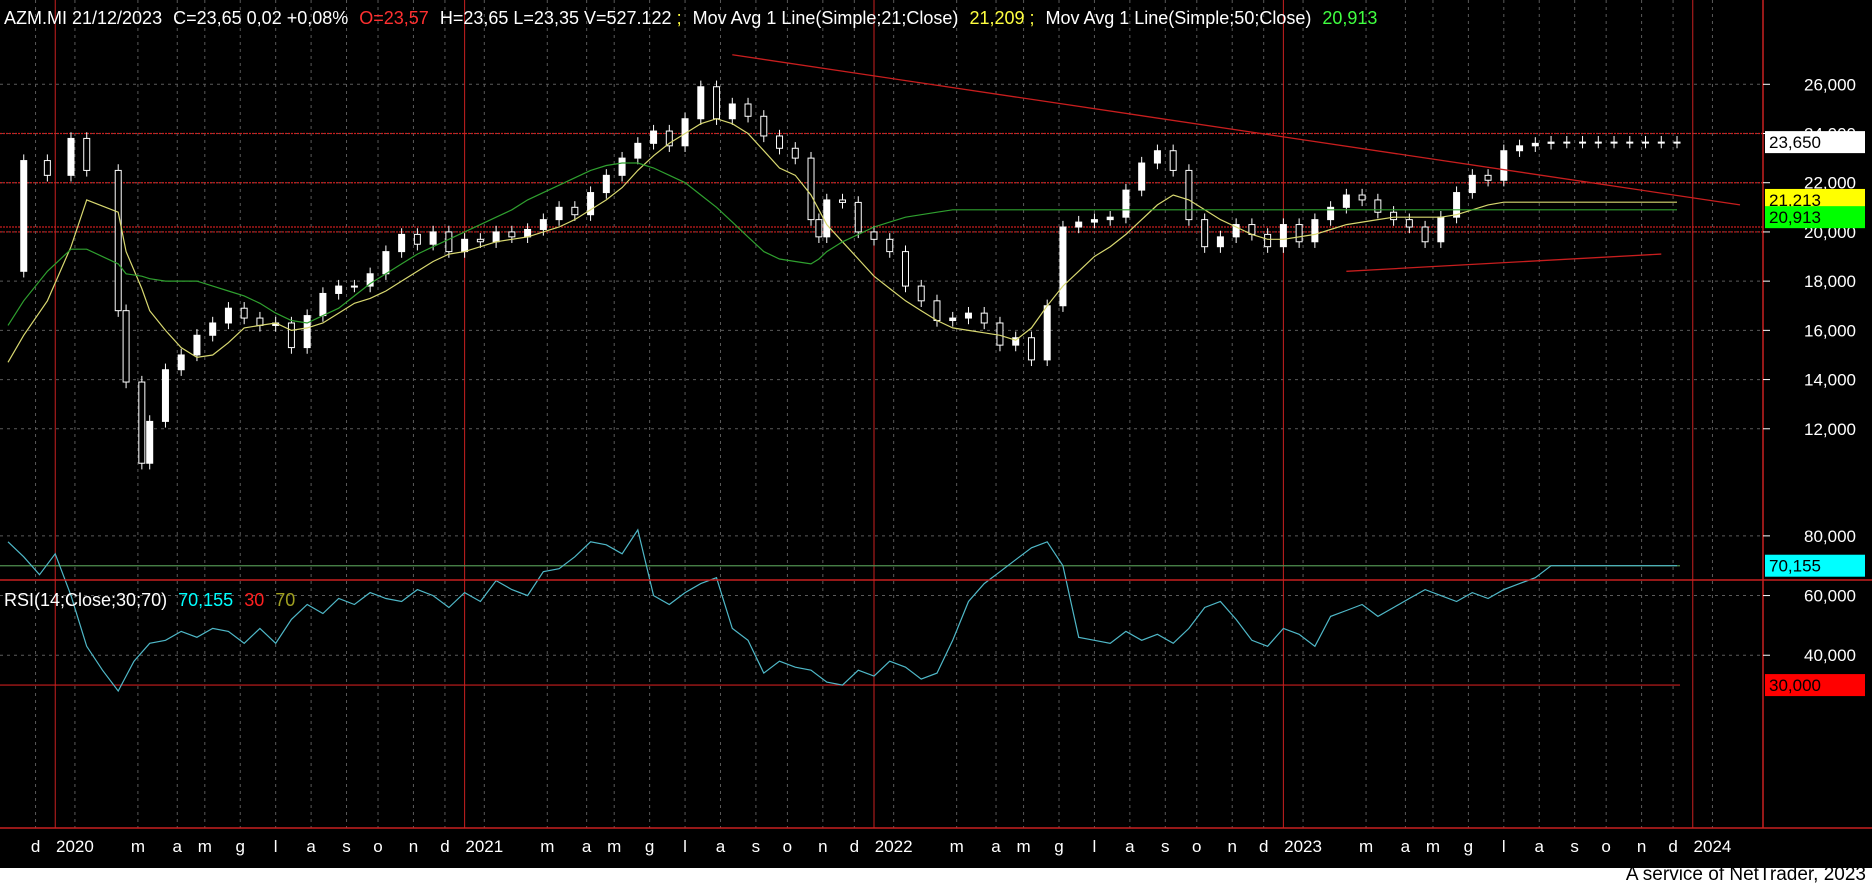 The width and height of the screenshot is (1872, 888). I want to click on header-ma21-value: 21,209, so click(996, 18).